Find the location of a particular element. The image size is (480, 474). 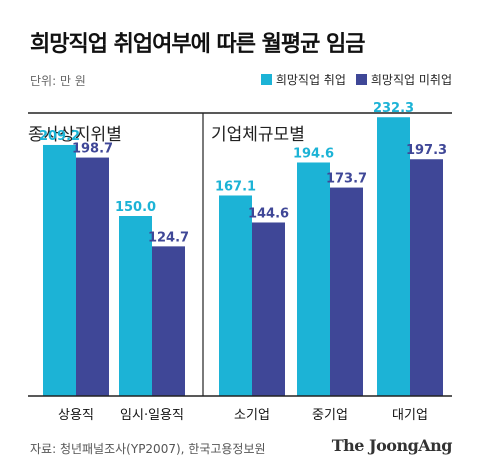

data-label: 167.1 is located at coordinates (235, 186).